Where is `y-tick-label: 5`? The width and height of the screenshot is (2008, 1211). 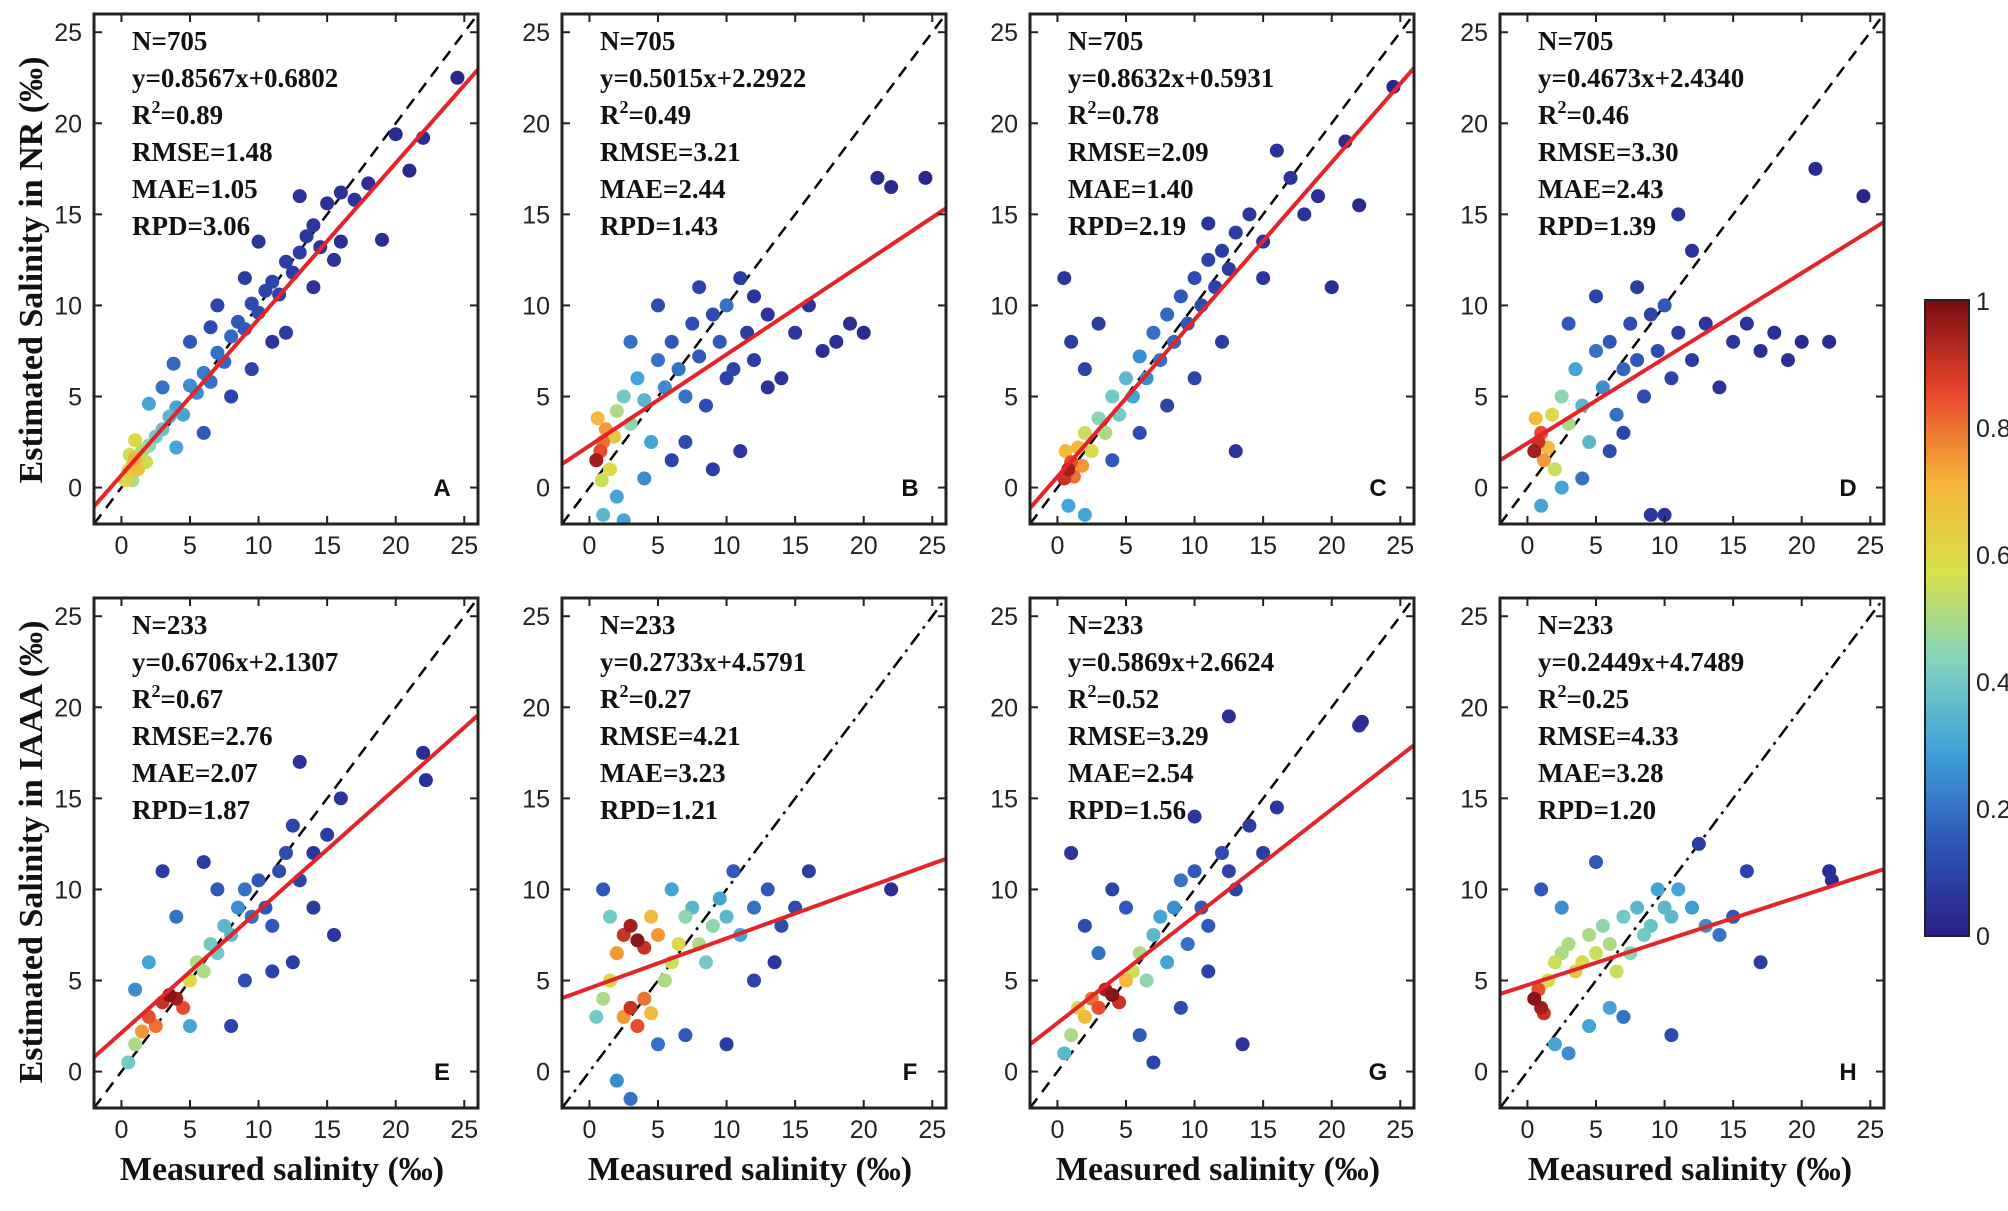
y-tick-label: 5 is located at coordinates (1011, 982).